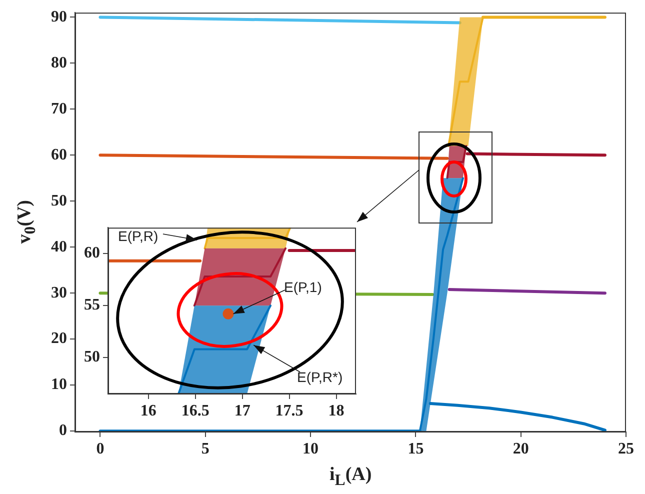 The height and width of the screenshot is (494, 645). Describe the element at coordinates (351, 477) in the screenshot. I see `x-axis-title: i$_{L}$(A)` at that location.